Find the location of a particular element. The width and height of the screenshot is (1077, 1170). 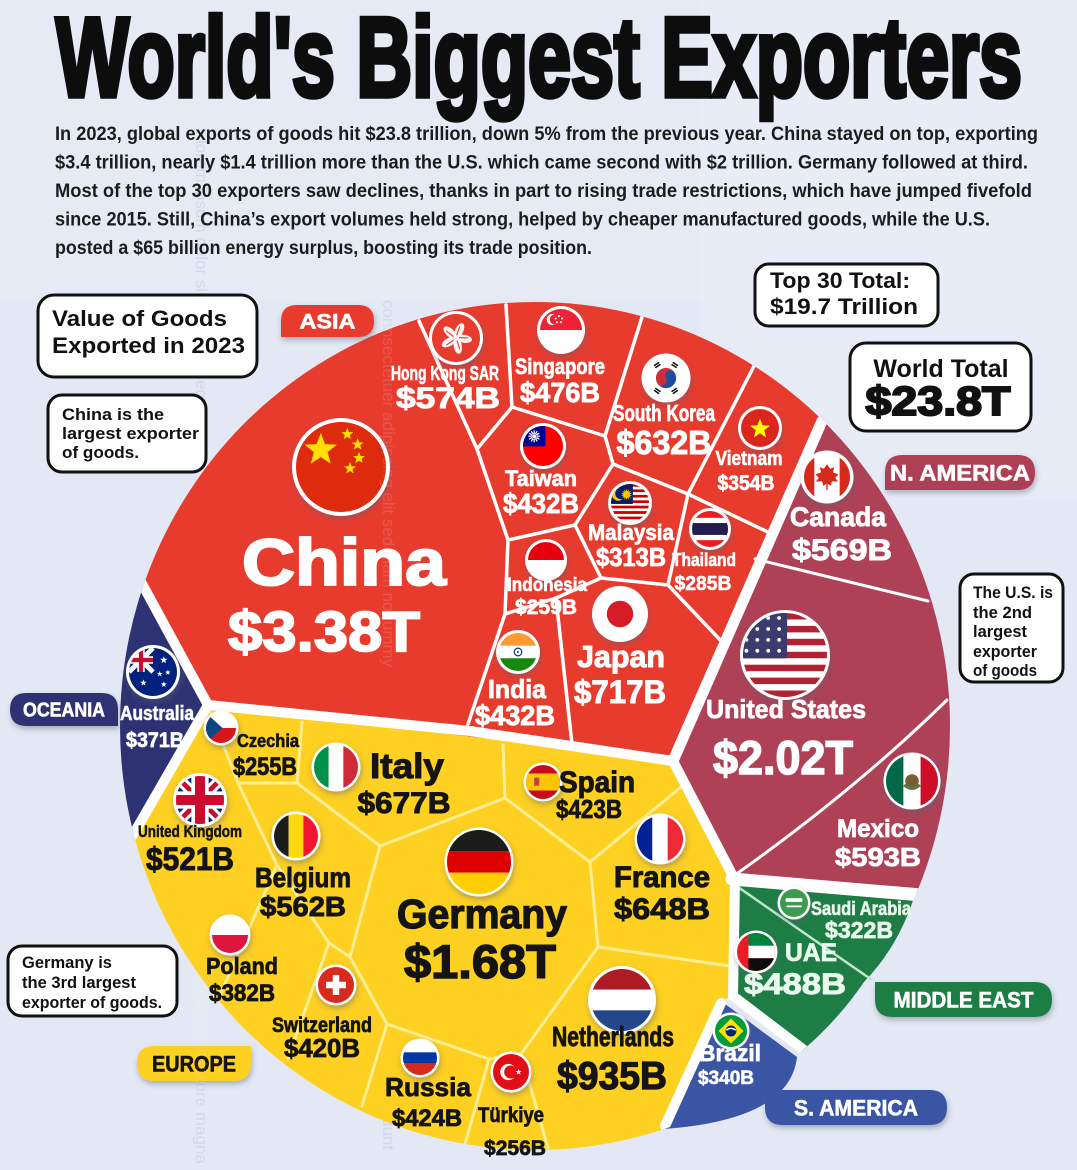

svg-text: France is located at coordinates (662, 877).